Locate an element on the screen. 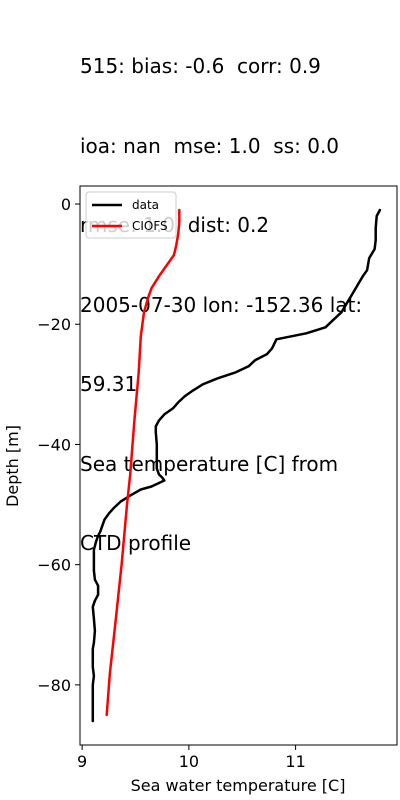 This screenshot has width=400, height=800. x-tick-label: 11 is located at coordinates (295, 761).